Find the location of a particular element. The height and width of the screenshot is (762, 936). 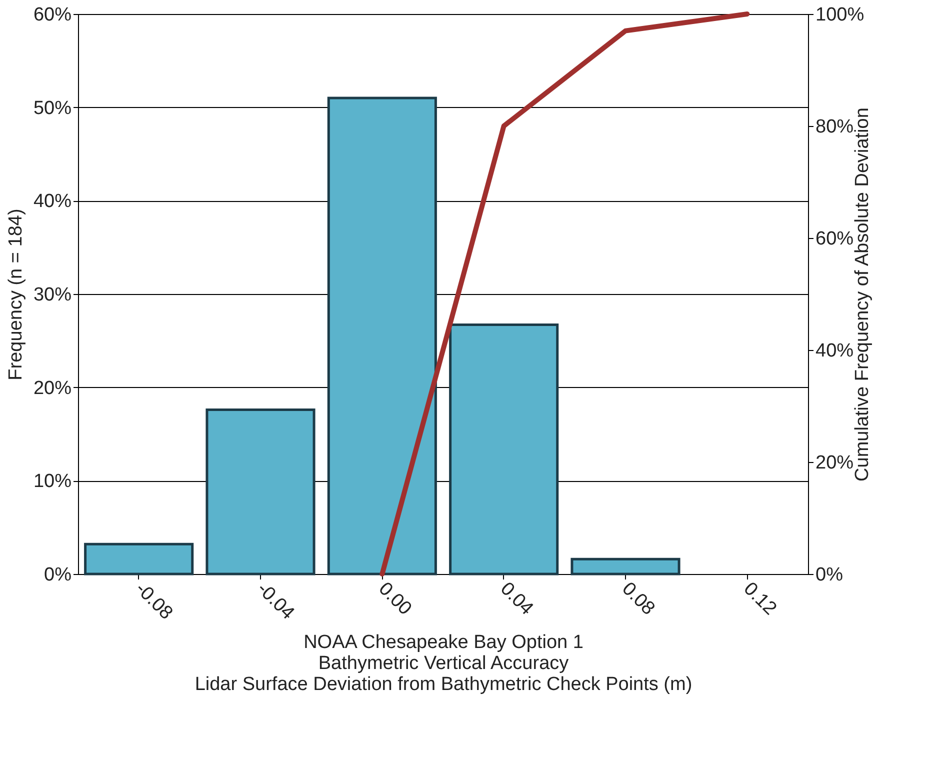

y2-axis-title: Cumulative Frequency of Absolute Deviation is located at coordinates (863, 295).